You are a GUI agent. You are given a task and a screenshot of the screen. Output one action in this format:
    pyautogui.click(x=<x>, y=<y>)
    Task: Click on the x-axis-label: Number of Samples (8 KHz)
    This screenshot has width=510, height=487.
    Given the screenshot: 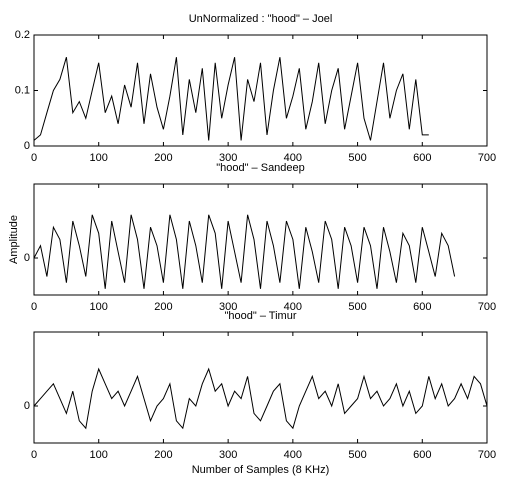 What is the action you would take?
    pyautogui.click(x=261, y=470)
    